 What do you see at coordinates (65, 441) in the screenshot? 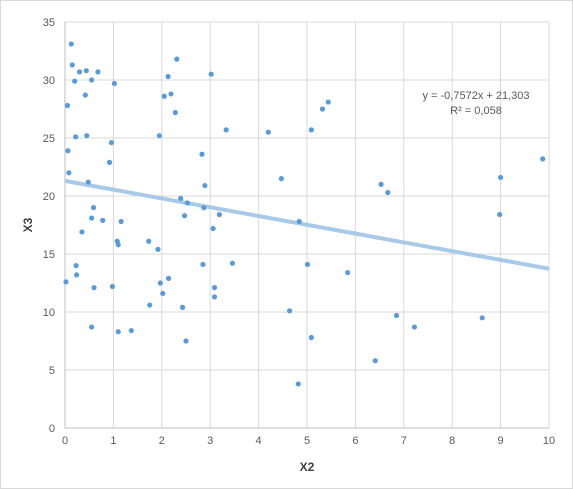
I see `x-tick-label: 0` at bounding box center [65, 441].